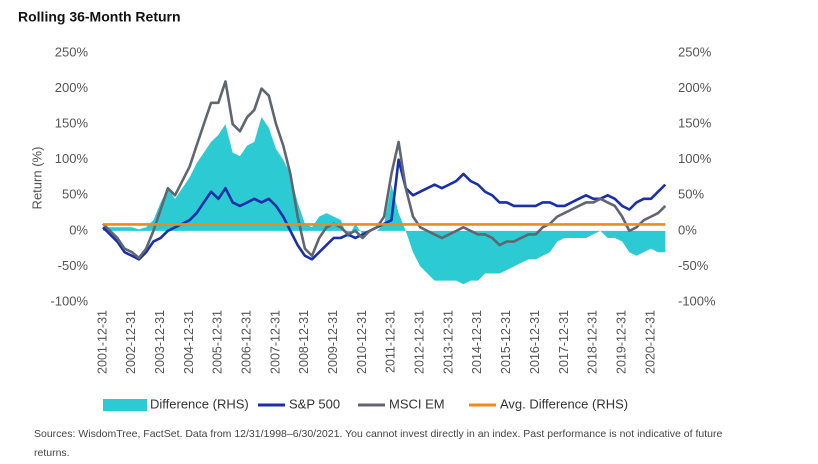 The width and height of the screenshot is (818, 464). I want to click on x-tick-label: 2019-12-31, so click(621, 342).